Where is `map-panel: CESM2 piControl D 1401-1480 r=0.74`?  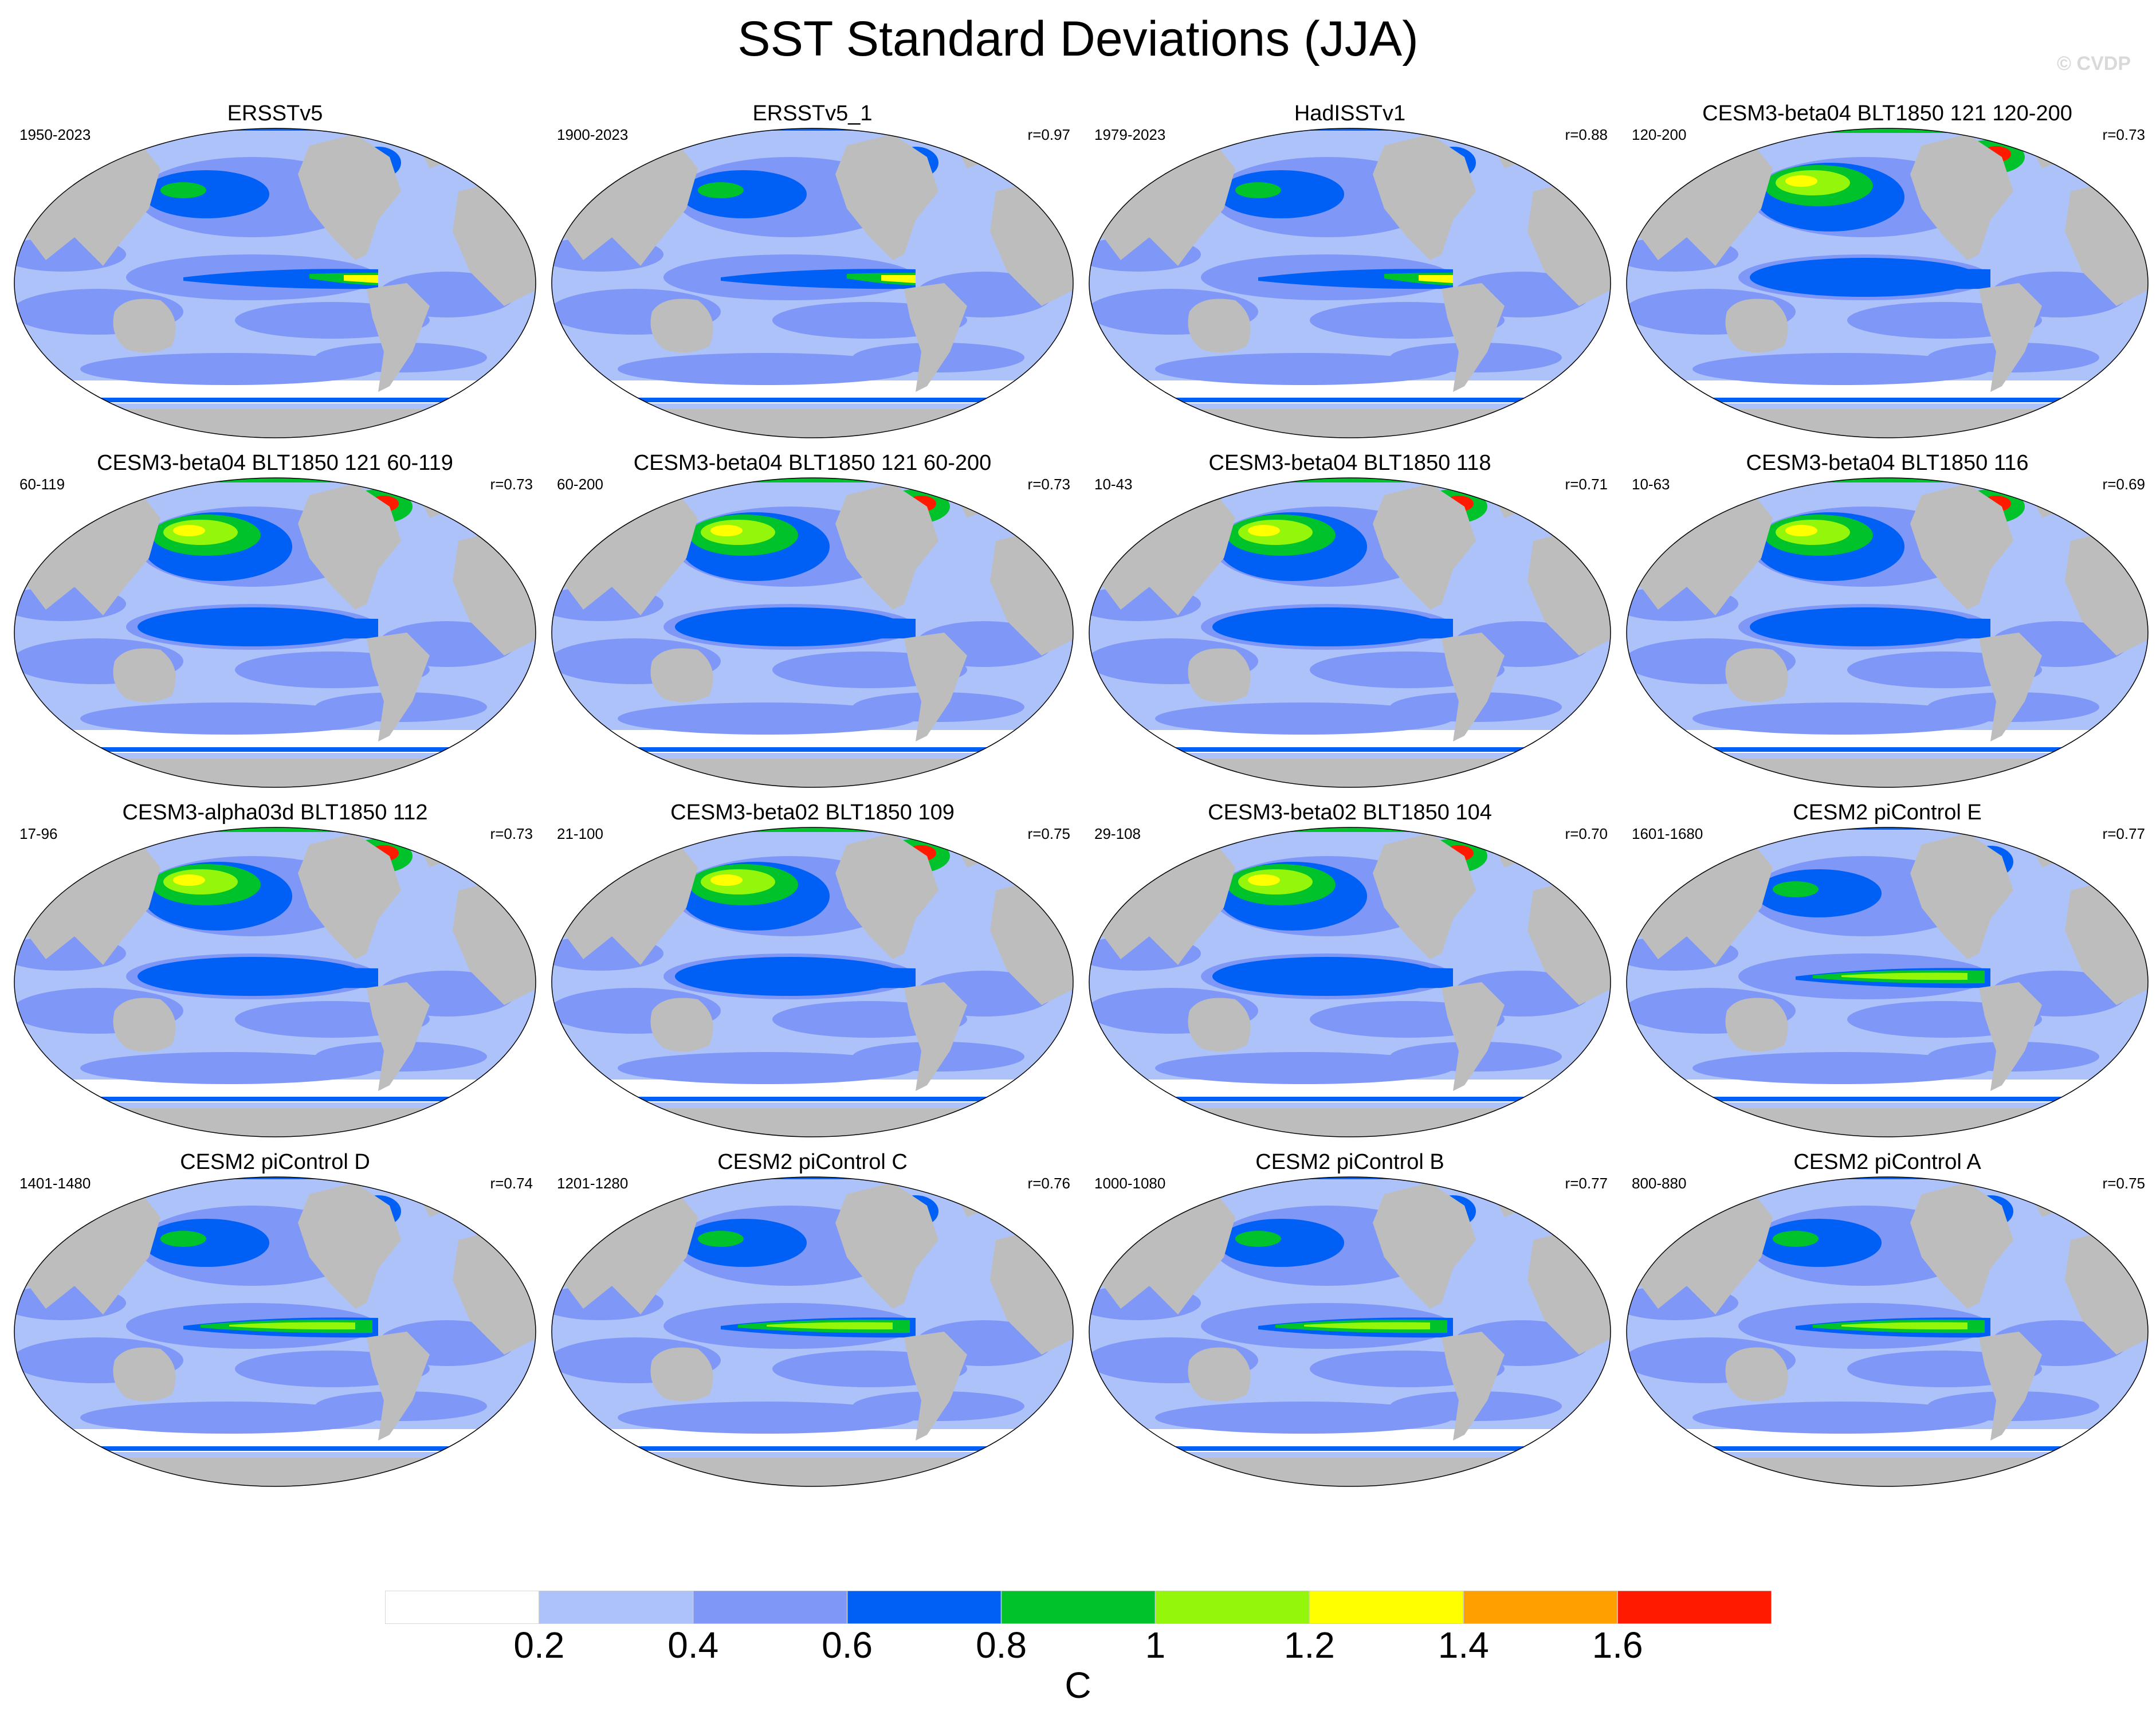
map-panel: CESM2 piControl D 1401-1480 r=0.74 is located at coordinates (275, 1327).